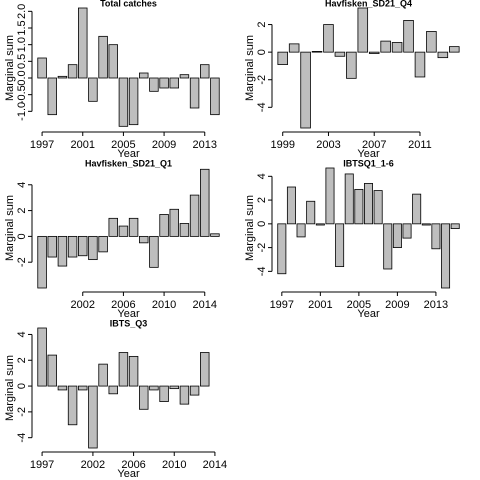 This screenshot has height=480, width=480. I want to click on y-tick-label: 2.0, so click(22, 11).